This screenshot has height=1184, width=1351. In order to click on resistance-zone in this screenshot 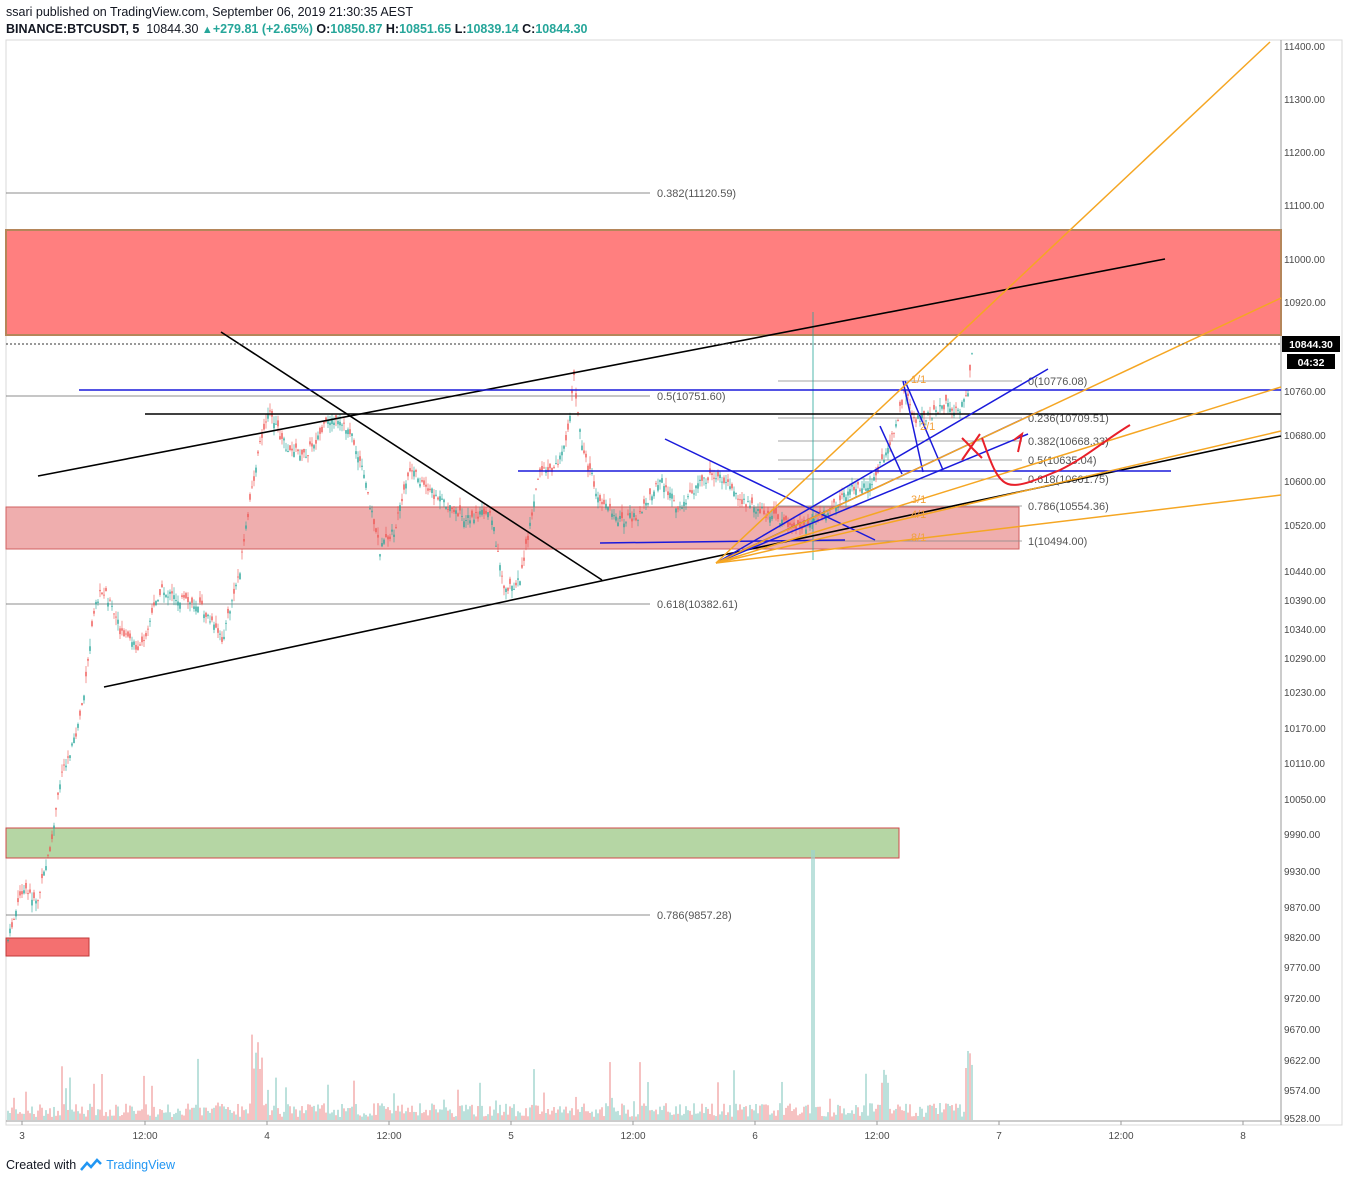, I will do `click(643, 282)`.